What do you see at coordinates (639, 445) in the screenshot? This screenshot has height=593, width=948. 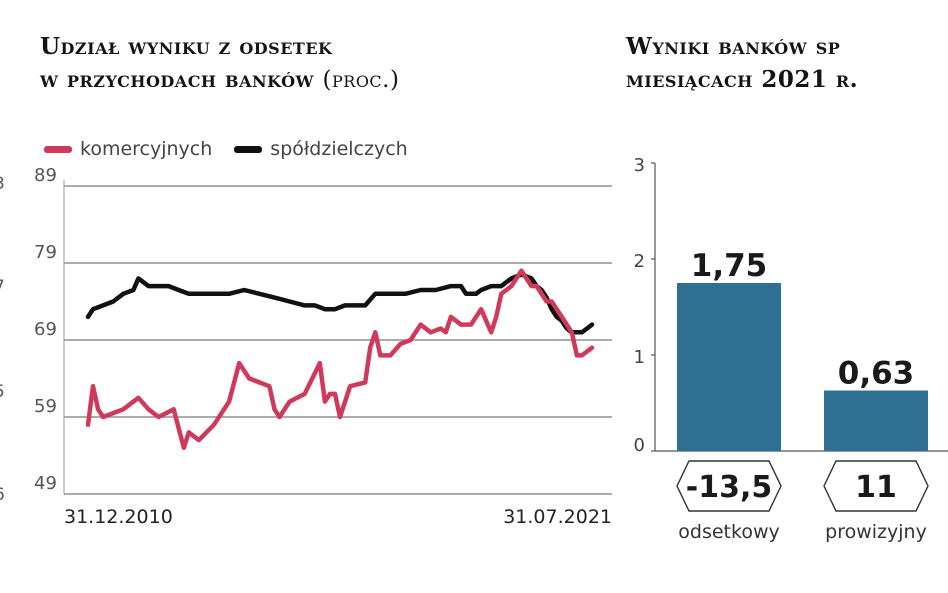 I see `bar-y-tick-label-0: 0` at bounding box center [639, 445].